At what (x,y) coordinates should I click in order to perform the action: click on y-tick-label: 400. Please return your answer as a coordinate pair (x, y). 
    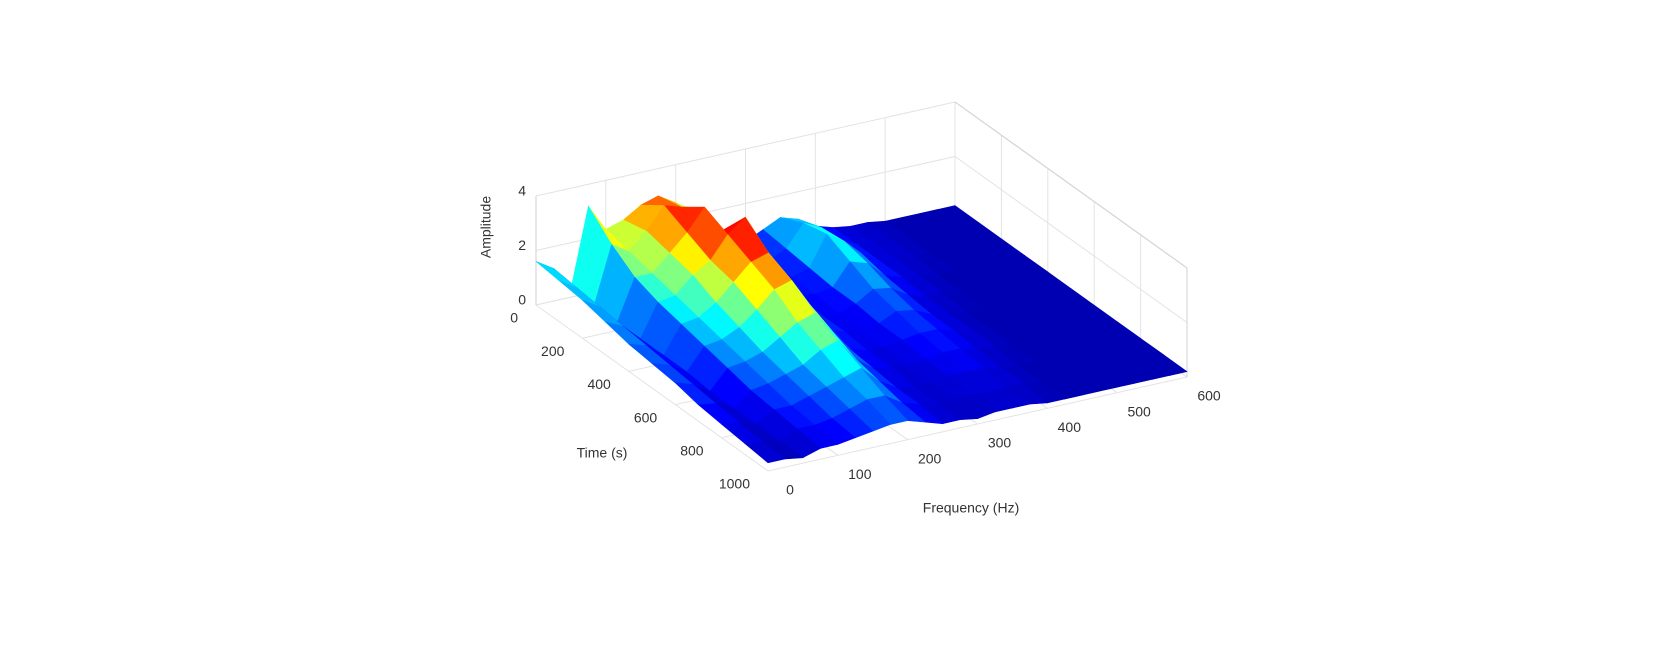
    Looking at the image, I should click on (599, 384).